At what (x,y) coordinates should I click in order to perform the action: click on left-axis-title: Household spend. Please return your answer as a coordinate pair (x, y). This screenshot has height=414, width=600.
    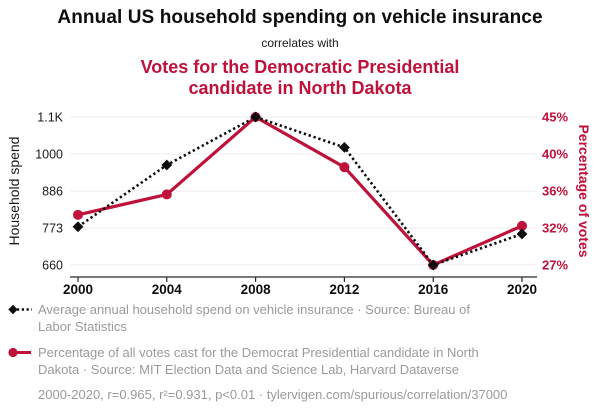
    Looking at the image, I should click on (14, 191).